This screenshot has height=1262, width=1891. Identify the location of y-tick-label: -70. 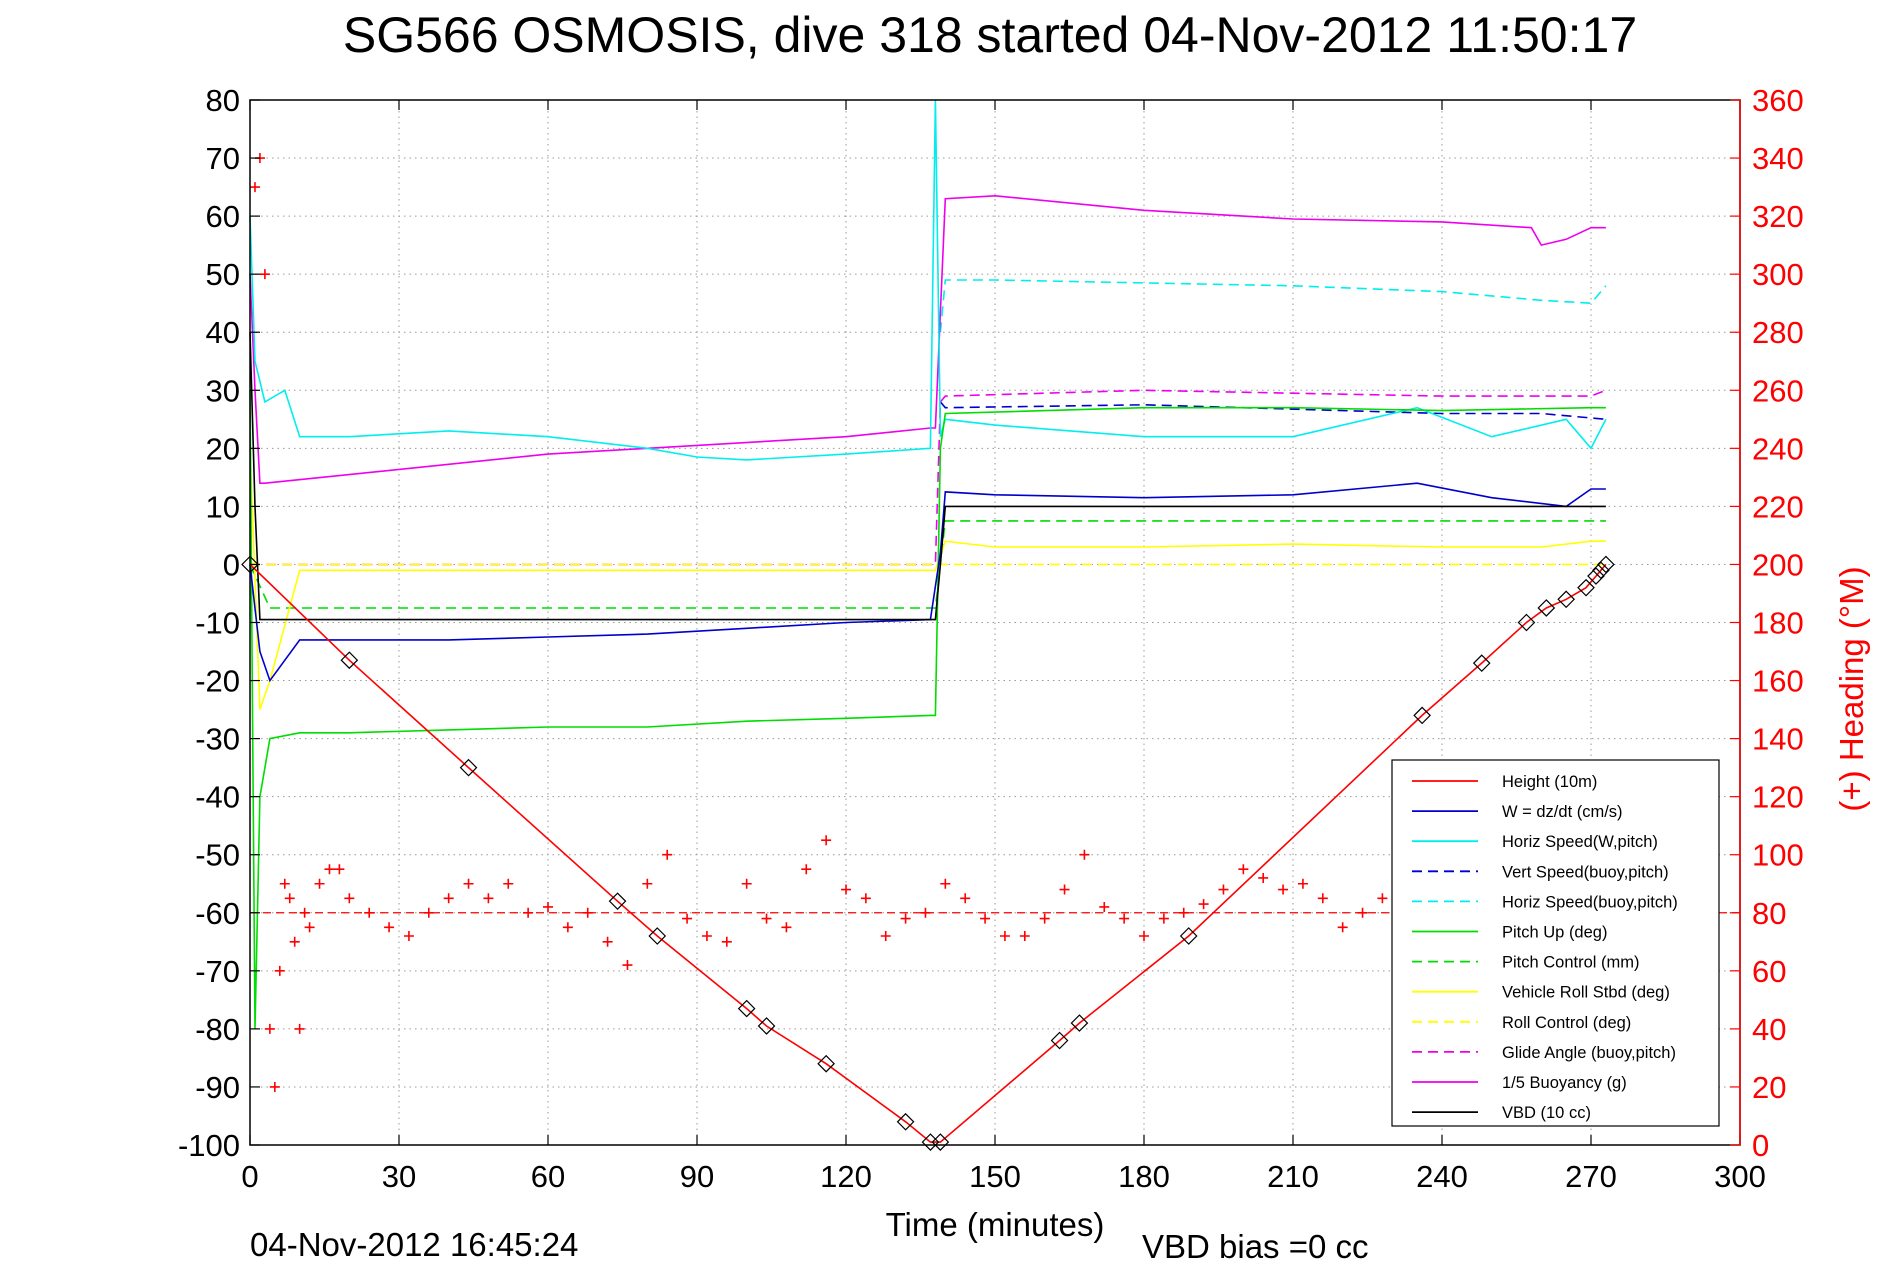
(217, 971).